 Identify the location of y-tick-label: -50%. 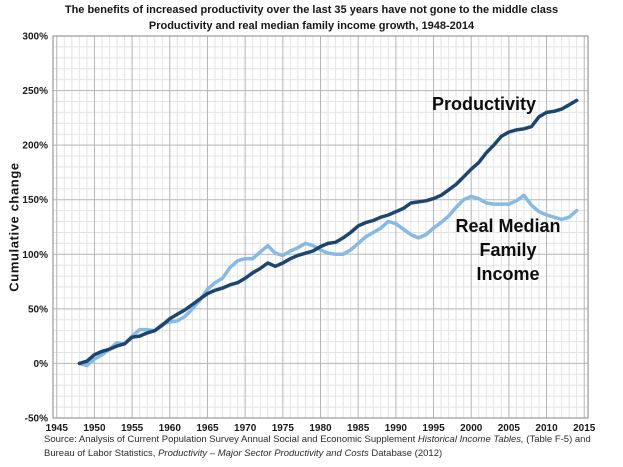
(36, 419).